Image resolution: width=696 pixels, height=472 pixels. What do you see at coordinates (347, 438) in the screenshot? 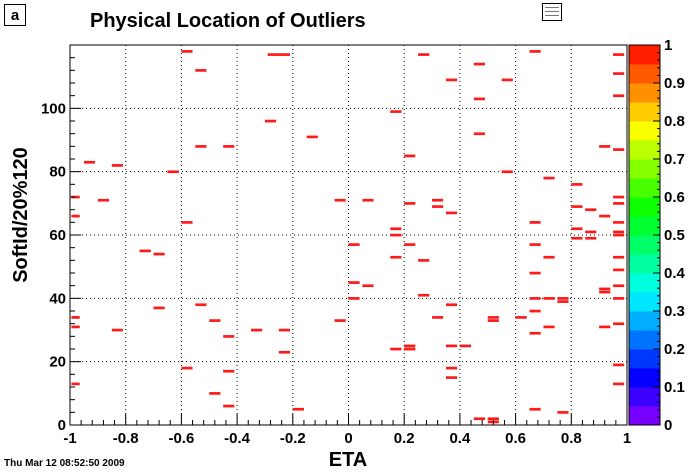
I see `x-tick-labels: -1 -0.8 -0.6 -0.4 -0.2 0 0.2 0.4 0.6 0.8 1` at bounding box center [347, 438].